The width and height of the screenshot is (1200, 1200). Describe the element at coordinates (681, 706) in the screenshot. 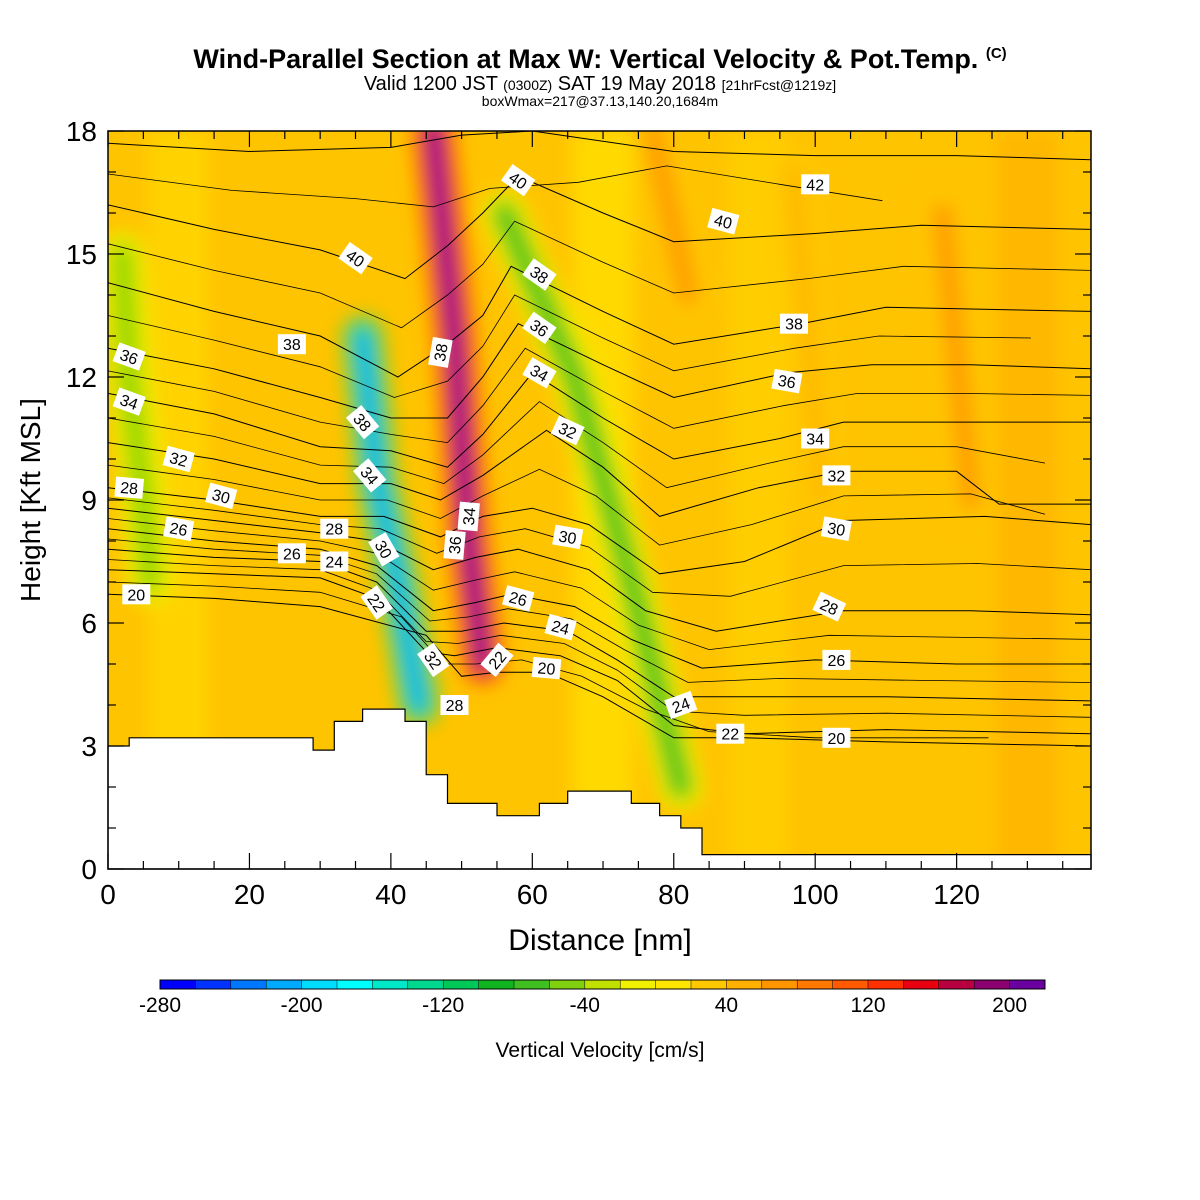

I see `isentrope-label-text: 24` at that location.